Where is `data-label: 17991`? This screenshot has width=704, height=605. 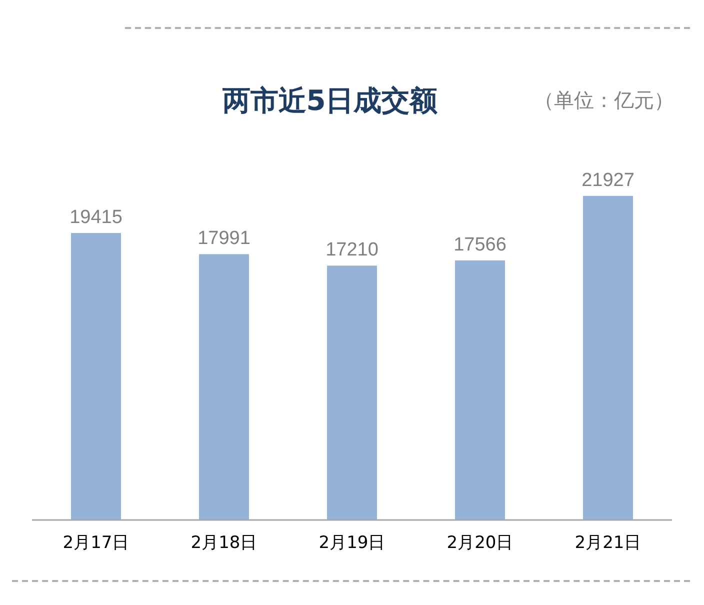 data-label: 17991 is located at coordinates (224, 239).